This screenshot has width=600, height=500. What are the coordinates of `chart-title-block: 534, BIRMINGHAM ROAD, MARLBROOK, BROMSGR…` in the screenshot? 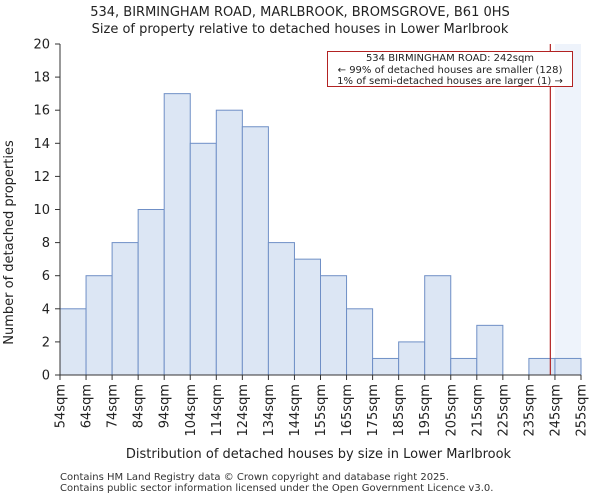 It's located at (300, 21).